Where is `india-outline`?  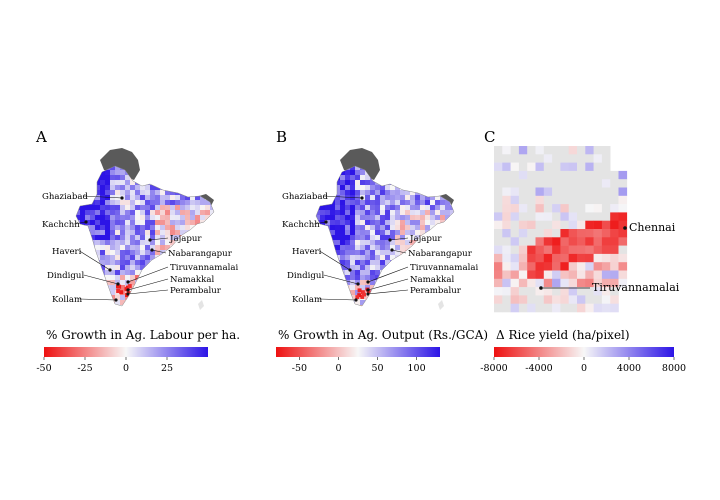
india-outline is located at coordinates (385, 236).